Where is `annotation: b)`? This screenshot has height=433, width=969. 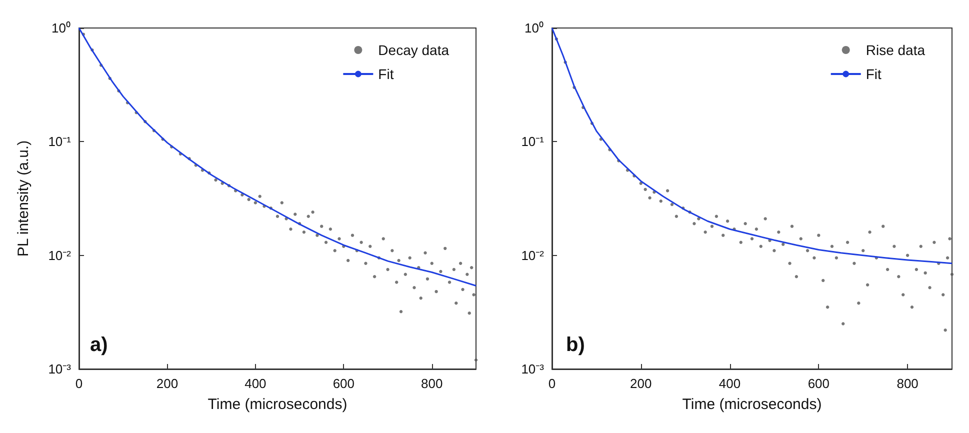 annotation: b) is located at coordinates (575, 345).